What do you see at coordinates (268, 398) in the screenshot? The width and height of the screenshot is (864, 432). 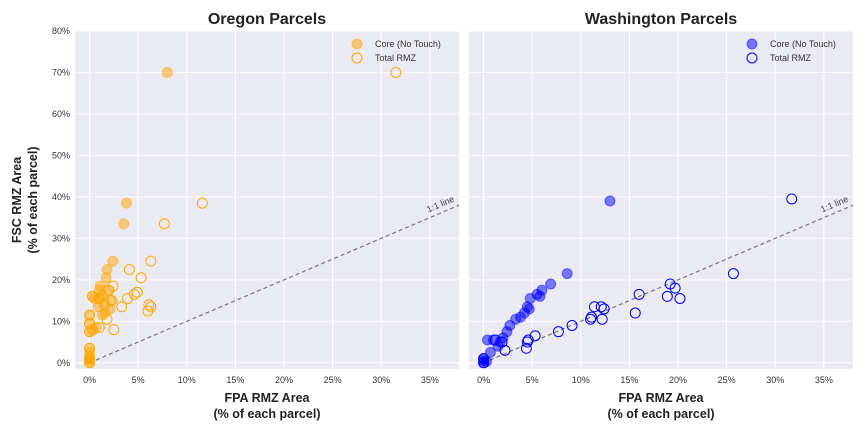 I see `oregon-x-axis-label-line1: FPA RMZ Area` at bounding box center [268, 398].